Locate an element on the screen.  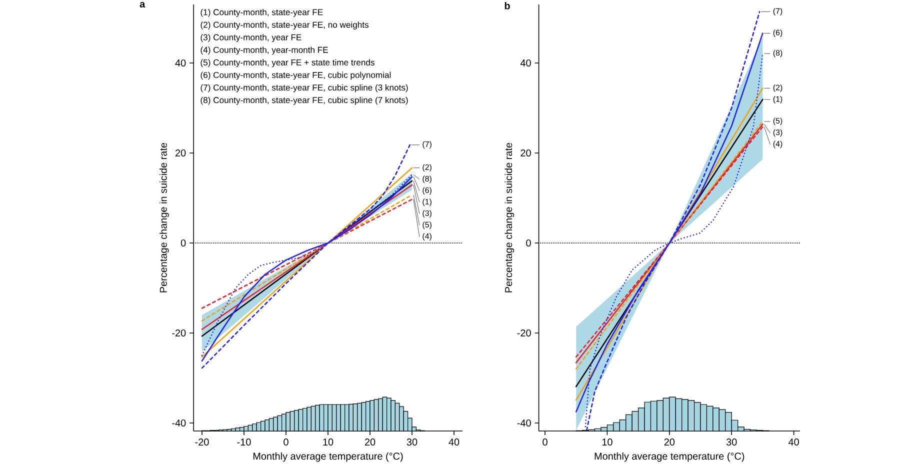
x-tick-label: -20 is located at coordinates (202, 442).